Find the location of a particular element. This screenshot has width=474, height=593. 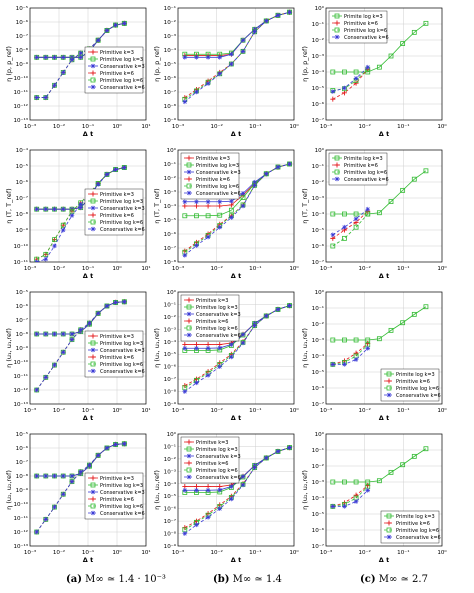

legend-entry: Primitive log k=3 is located at coordinates (121, 344).